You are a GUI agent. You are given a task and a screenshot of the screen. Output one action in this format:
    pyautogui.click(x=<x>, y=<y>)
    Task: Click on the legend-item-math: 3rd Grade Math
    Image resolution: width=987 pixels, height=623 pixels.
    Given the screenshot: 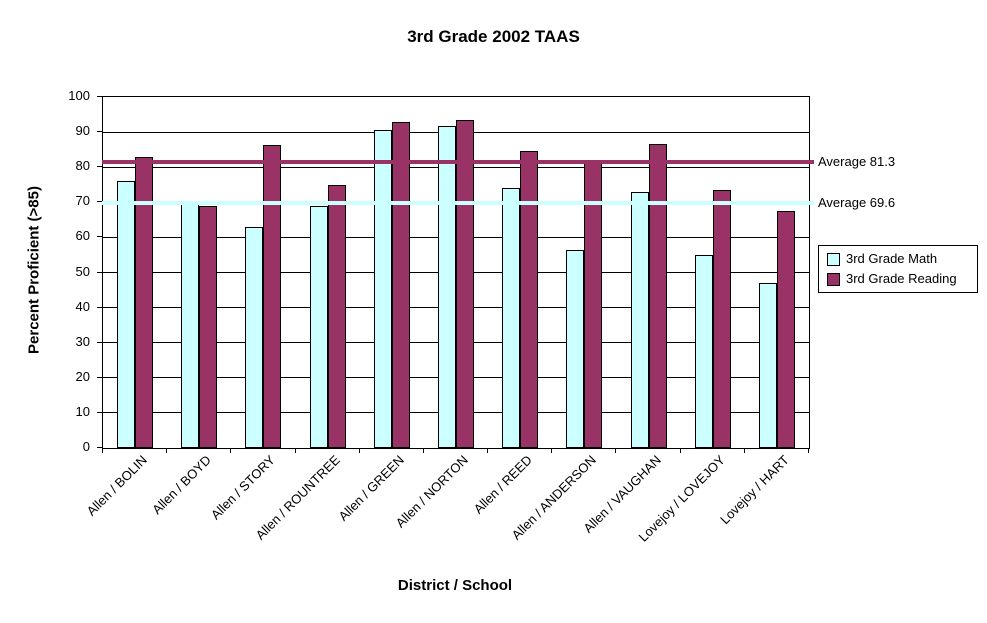 What is the action you would take?
    pyautogui.click(x=902, y=259)
    